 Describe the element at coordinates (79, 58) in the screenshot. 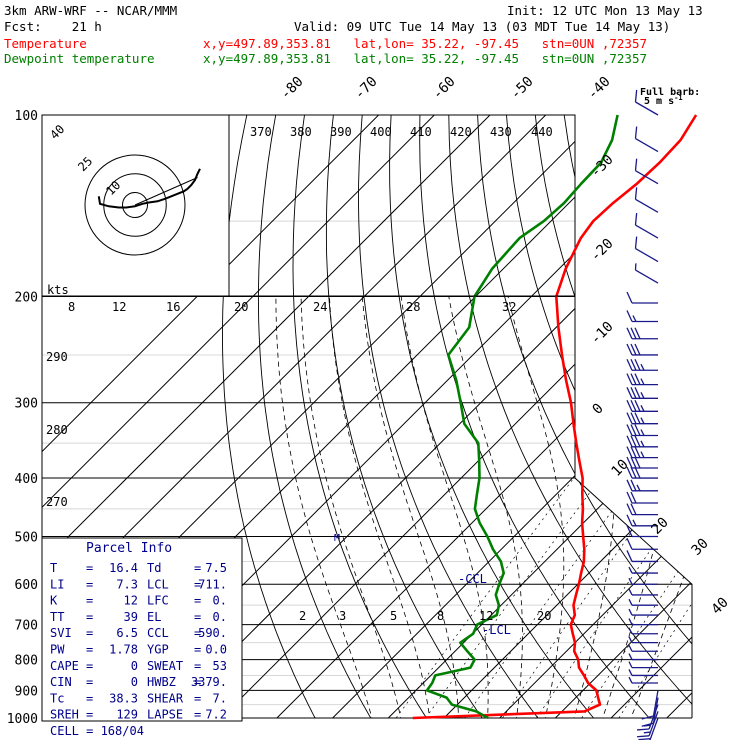

I see `dewpoint-legend: Dewpoint temperature` at that location.